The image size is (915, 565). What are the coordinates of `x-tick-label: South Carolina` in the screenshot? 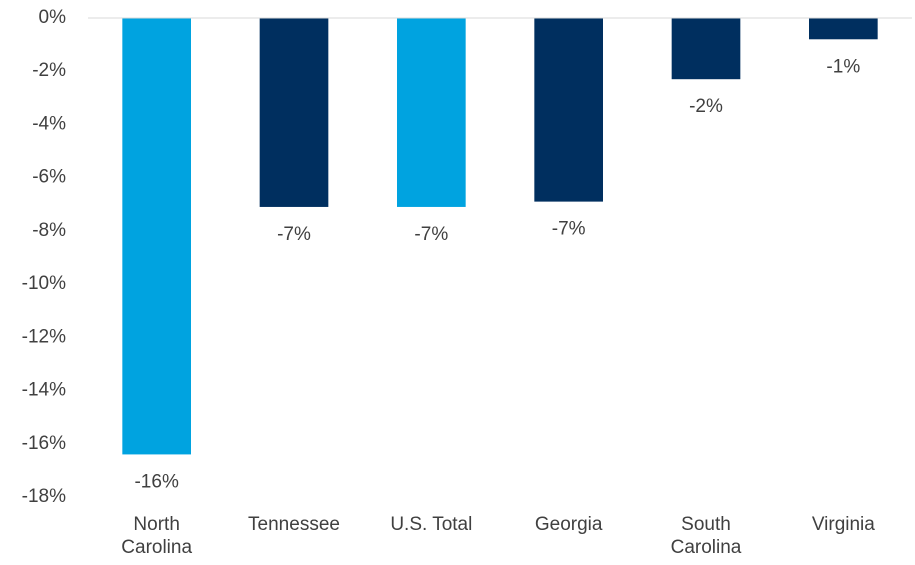 It's located at (706, 536).